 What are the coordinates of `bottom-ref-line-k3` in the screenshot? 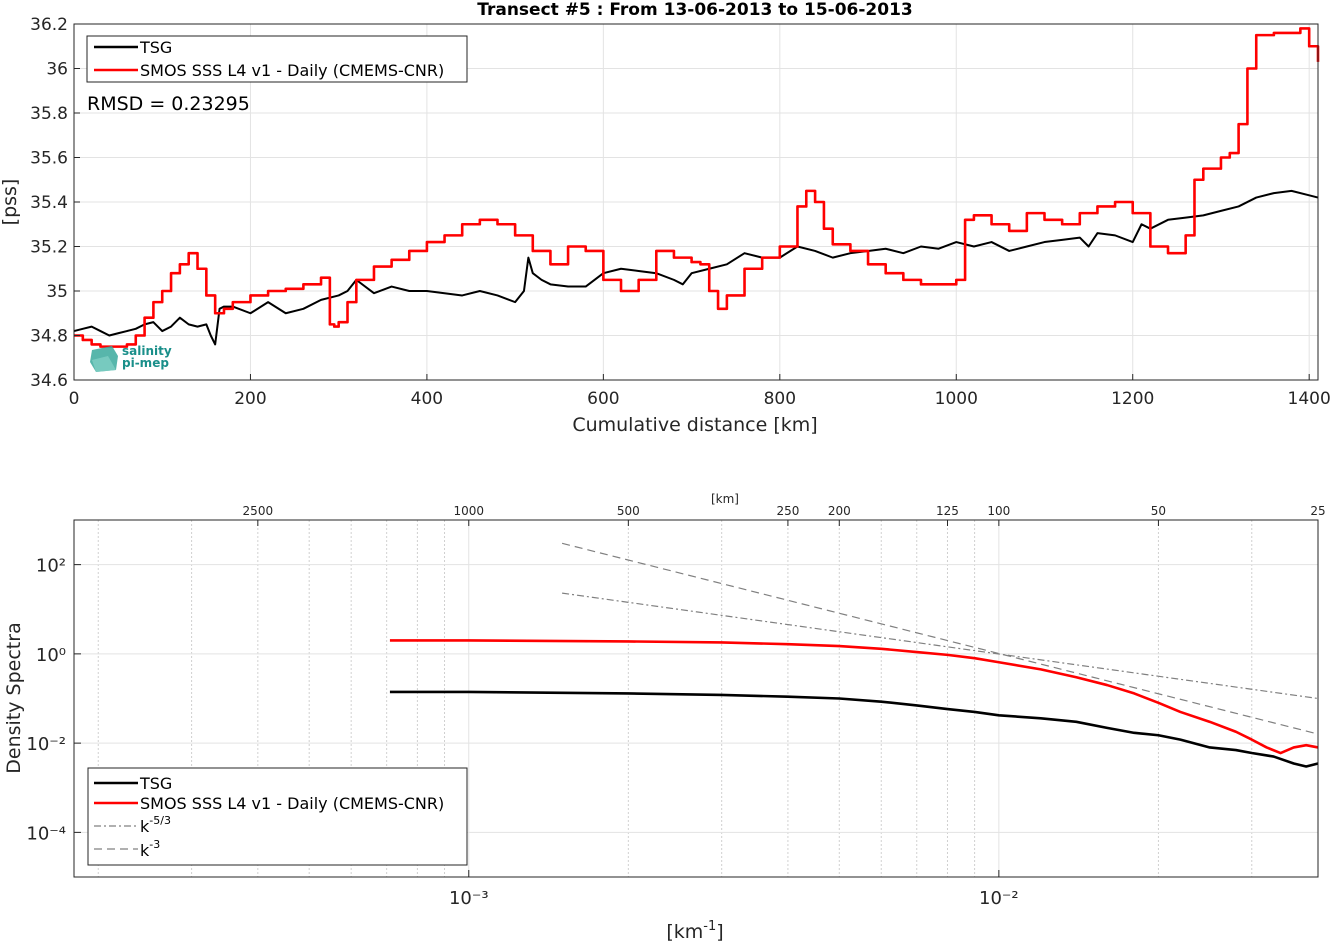 It's located at (940, 638).